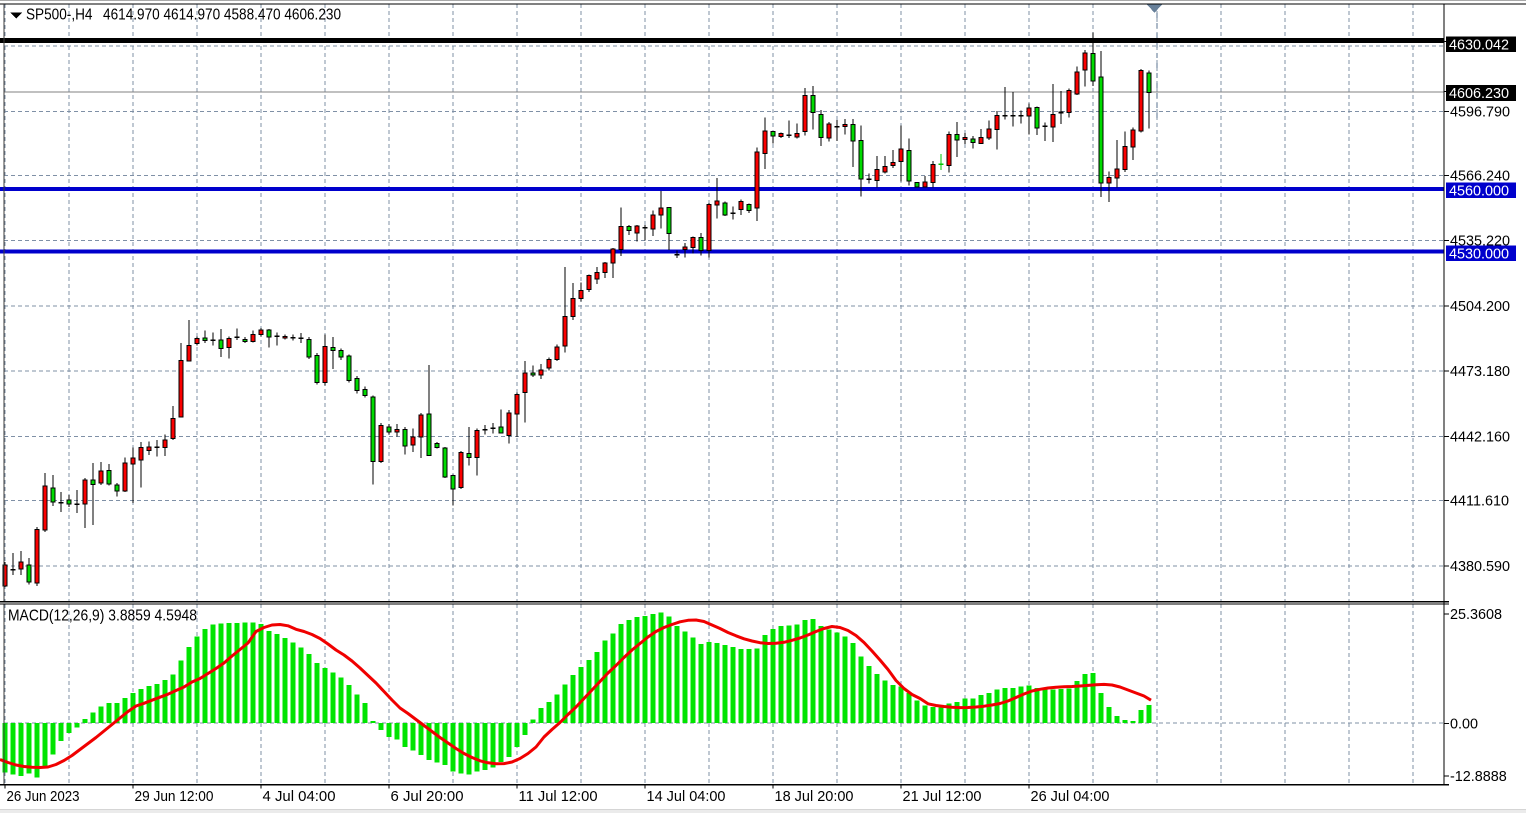 This screenshot has height=818, width=1526. What do you see at coordinates (1479, 502) in the screenshot?
I see `svg-text: 4411.610` at bounding box center [1479, 502].